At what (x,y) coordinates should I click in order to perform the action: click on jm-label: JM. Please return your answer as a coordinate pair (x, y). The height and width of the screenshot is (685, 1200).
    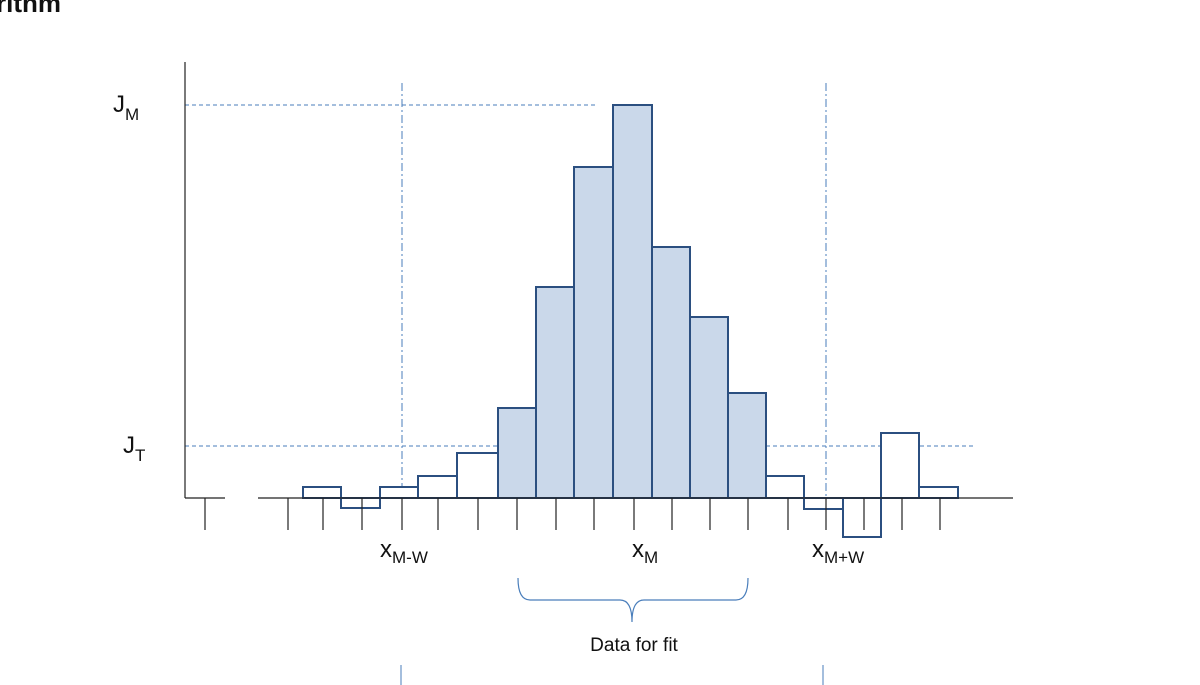
    Looking at the image, I should click on (126, 107).